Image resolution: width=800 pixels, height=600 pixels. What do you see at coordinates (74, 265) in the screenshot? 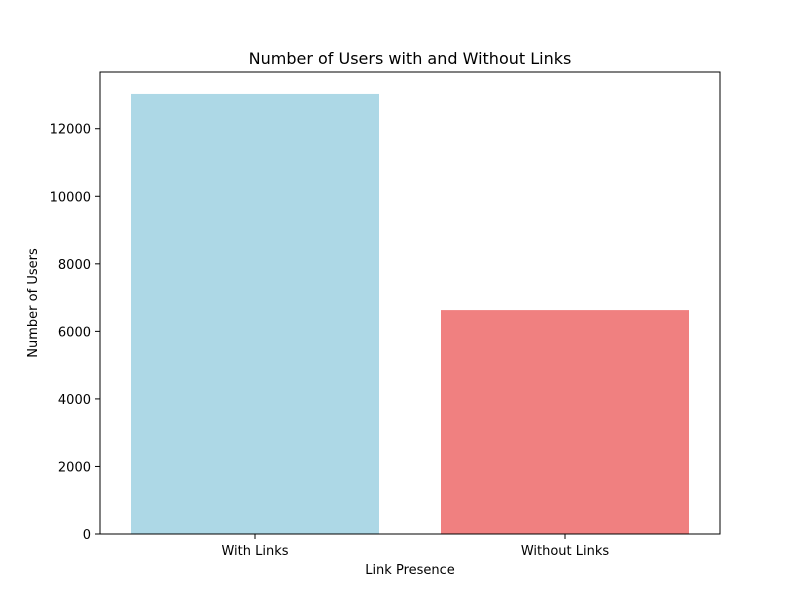
I see `y-tick-label-8000: 8000` at bounding box center [74, 265].